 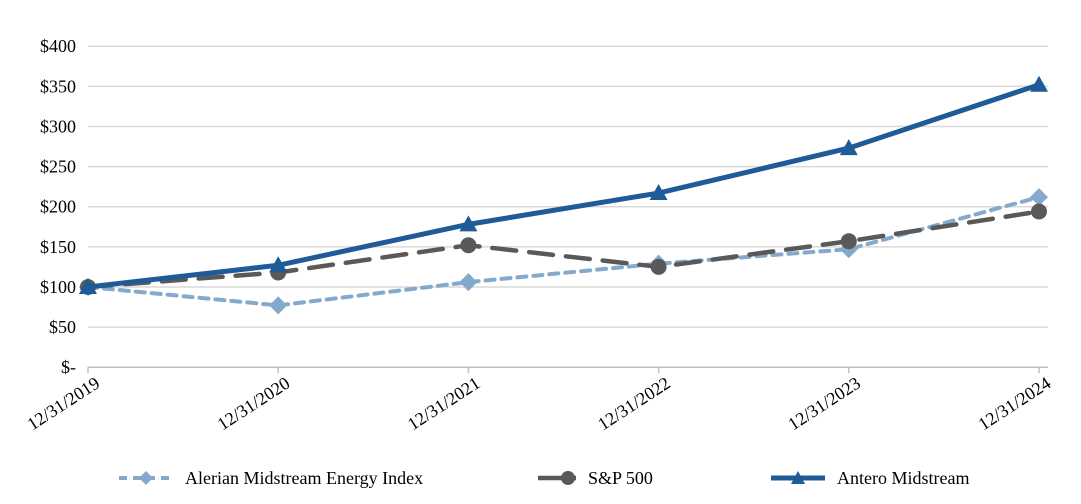 I want to click on legend-label-alerian: Alerian Midstream Energy Index, so click(x=304, y=478).